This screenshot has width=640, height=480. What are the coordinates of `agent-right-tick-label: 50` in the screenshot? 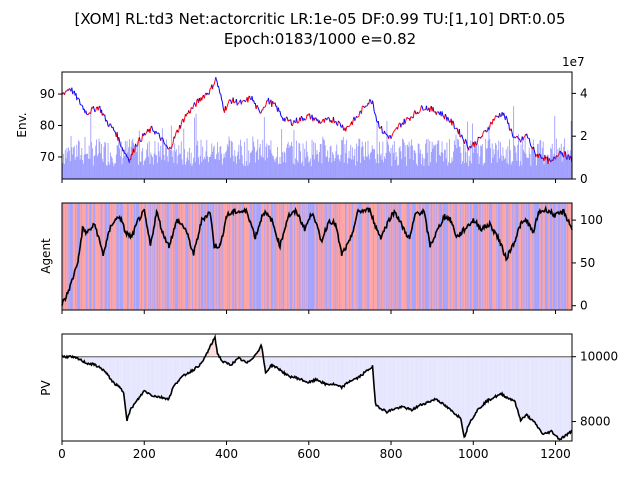 It's located at (587, 263).